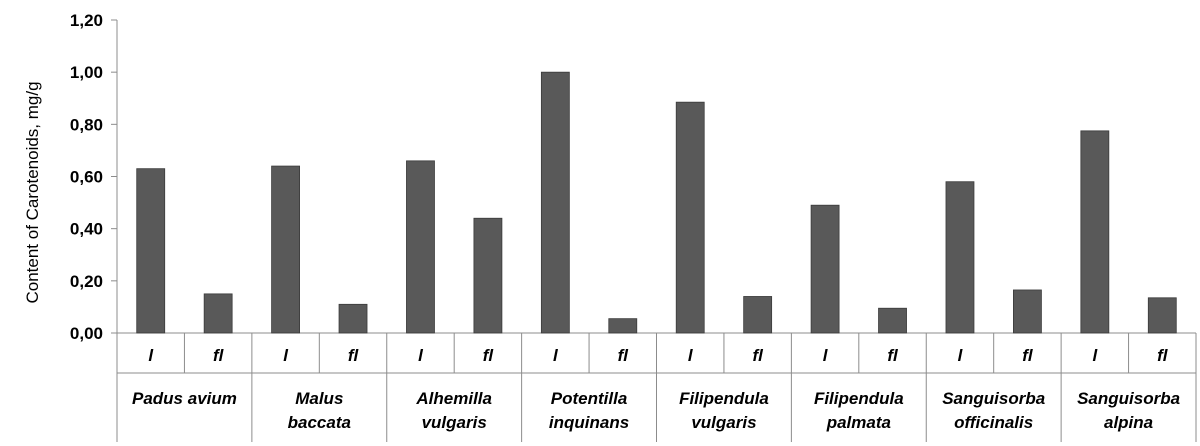 The width and height of the screenshot is (1200, 446). What do you see at coordinates (453, 398) in the screenshot?
I see `group-label-line1: Alhemilla` at bounding box center [453, 398].